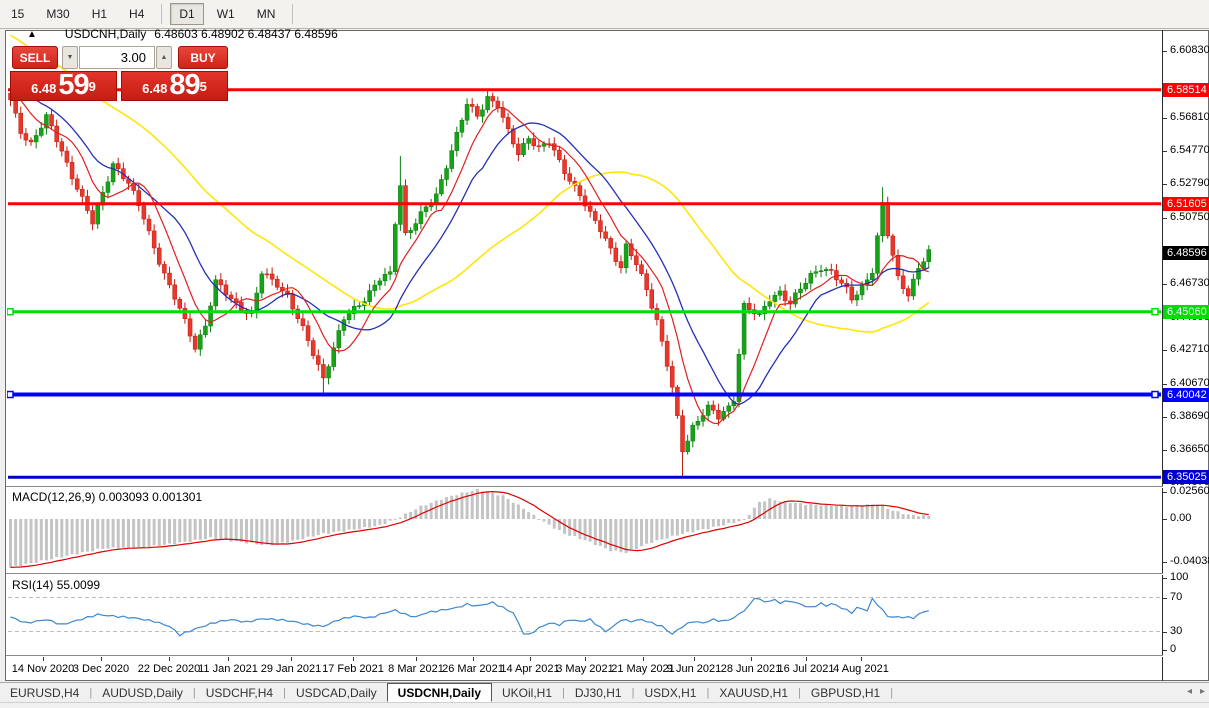 The height and width of the screenshot is (708, 1209). Describe the element at coordinates (584, 531) in the screenshot. I see `macd-pane-canvas` at that location.